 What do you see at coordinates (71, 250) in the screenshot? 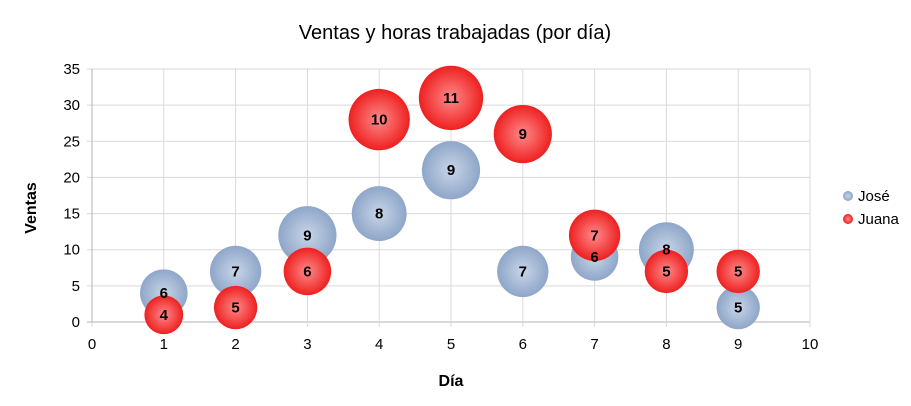
I see `y-tick-label: 10` at bounding box center [71, 250].